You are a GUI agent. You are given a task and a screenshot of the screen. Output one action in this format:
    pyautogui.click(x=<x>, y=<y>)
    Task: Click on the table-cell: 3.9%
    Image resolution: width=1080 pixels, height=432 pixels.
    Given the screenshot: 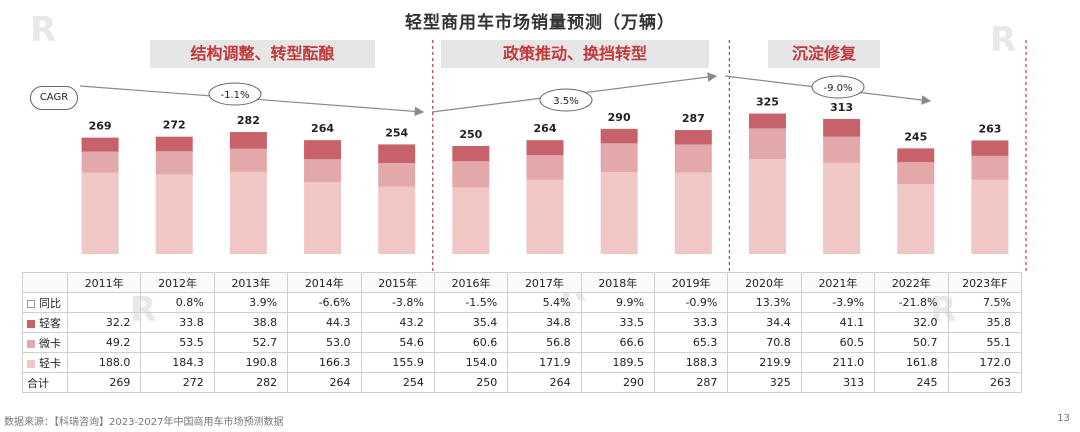 What is the action you would take?
    pyautogui.click(x=251, y=302)
    